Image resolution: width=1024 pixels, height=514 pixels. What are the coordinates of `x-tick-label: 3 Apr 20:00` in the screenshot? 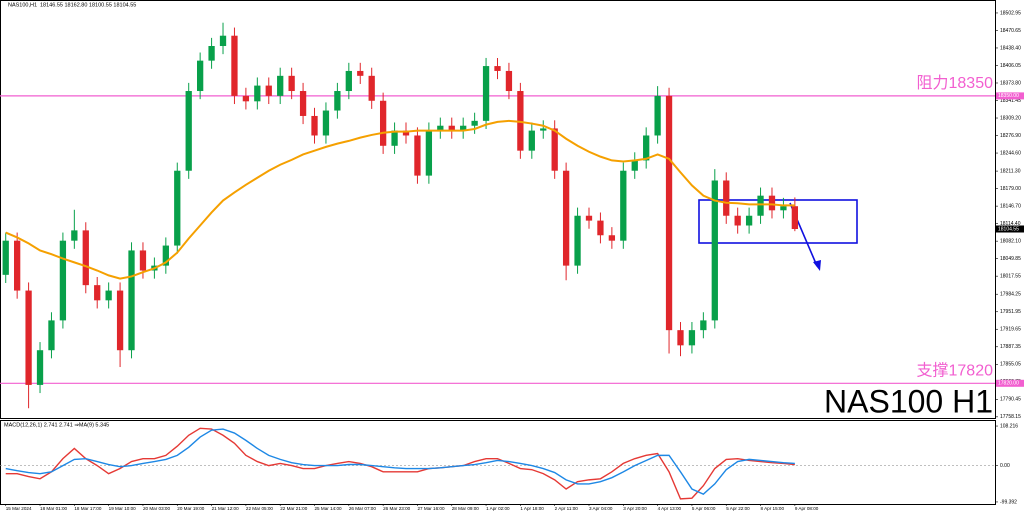 It's located at (635, 508).